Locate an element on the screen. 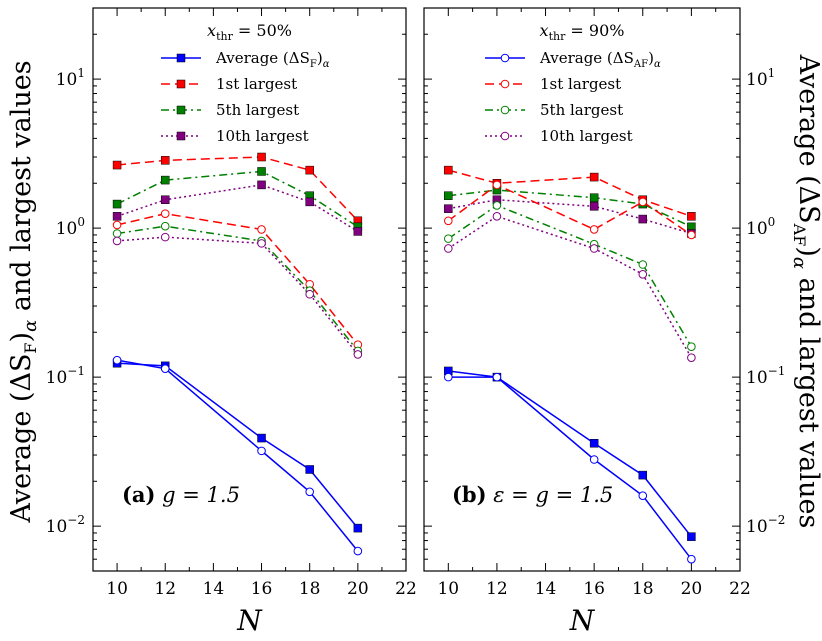  series-square-5th-largest is located at coordinates (570, 208).